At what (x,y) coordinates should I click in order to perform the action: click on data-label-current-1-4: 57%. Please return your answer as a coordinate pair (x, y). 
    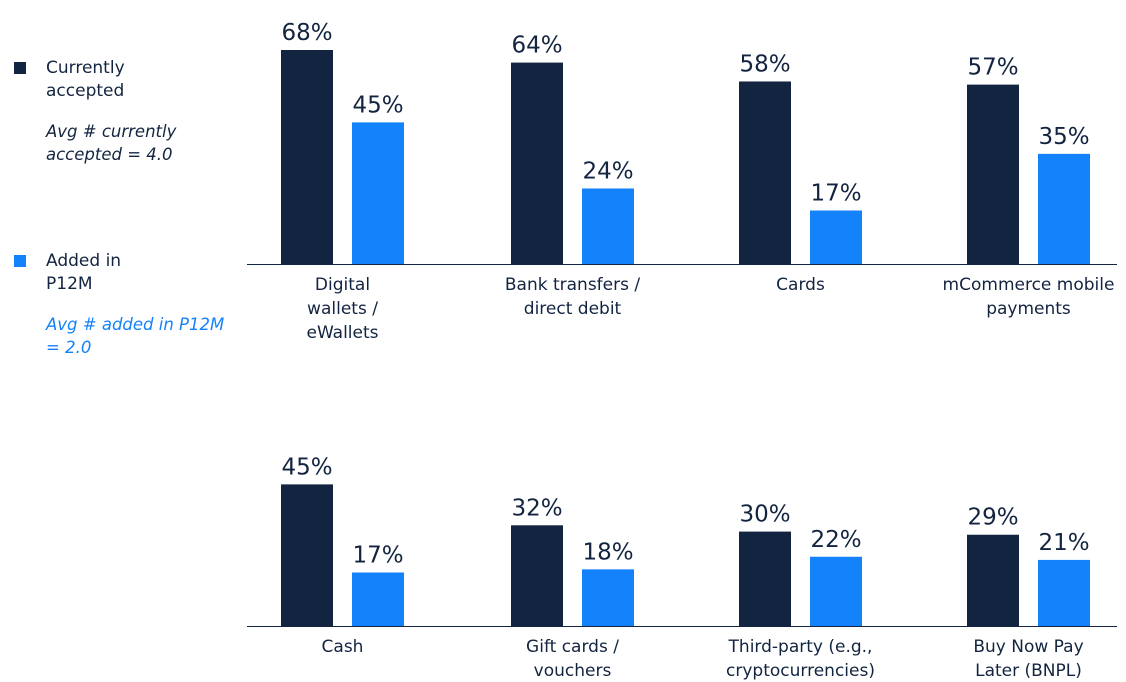
    Looking at the image, I should click on (992, 68).